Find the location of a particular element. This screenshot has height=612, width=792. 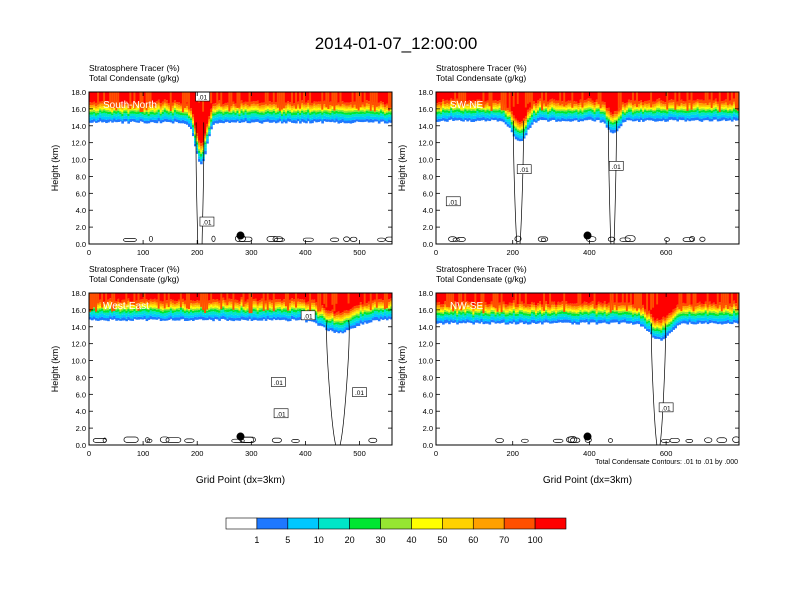

tracer-field is located at coordinates (587, 117).